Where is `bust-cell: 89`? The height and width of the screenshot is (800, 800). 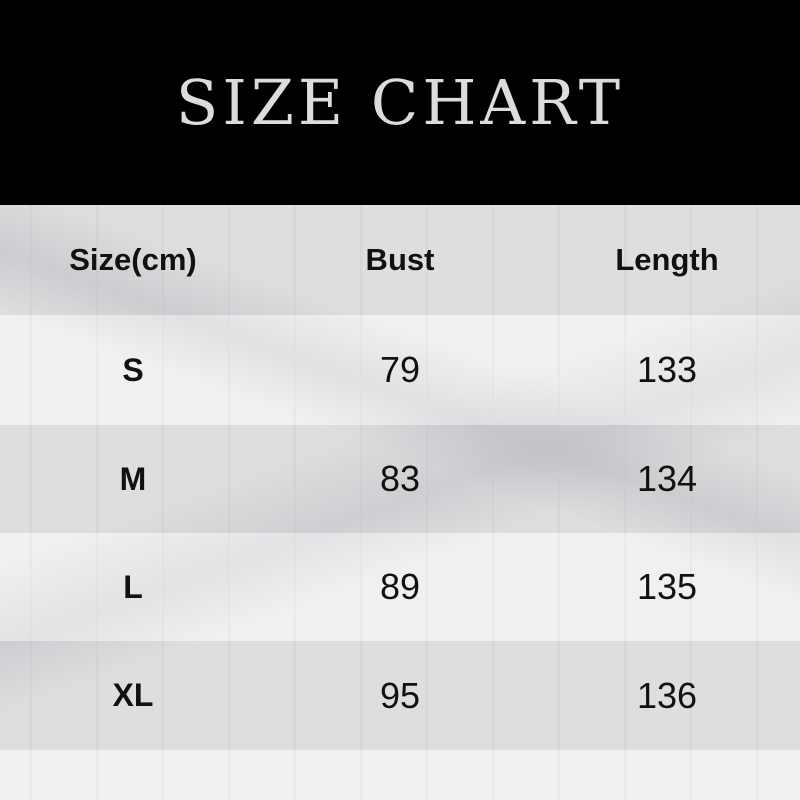
bust-cell: 89 is located at coordinates (400, 586).